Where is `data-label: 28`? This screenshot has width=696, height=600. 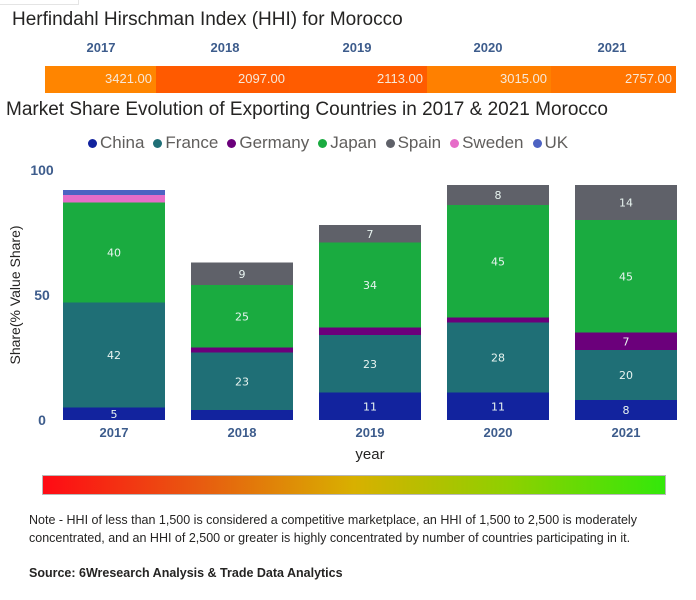
data-label: 28 is located at coordinates (498, 358).